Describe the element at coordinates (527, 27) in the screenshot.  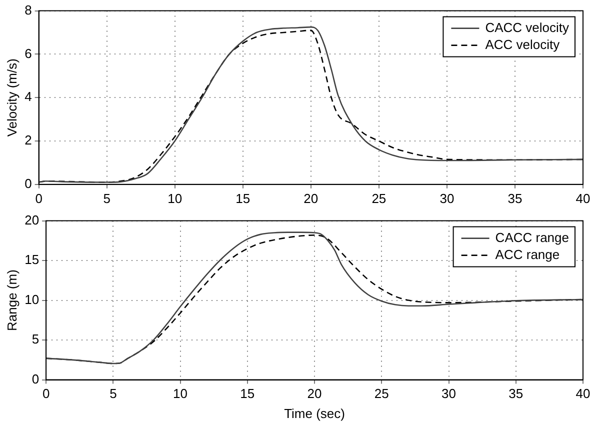
I see `legend-label: CACC velocity` at that location.